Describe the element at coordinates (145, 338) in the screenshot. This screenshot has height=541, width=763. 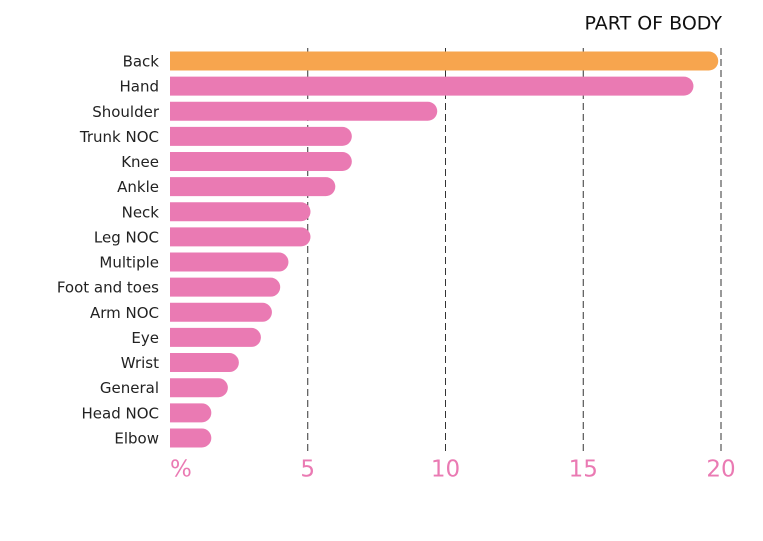
I see `y-tick-label: Eye` at that location.